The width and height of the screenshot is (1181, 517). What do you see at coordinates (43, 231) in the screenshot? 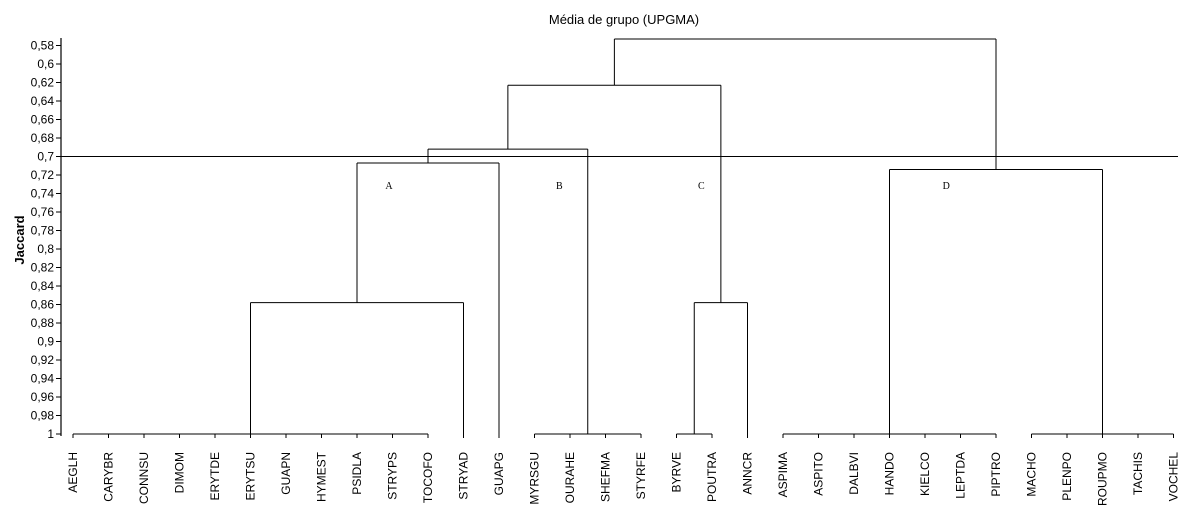
I see `y-tick-label: 0,78` at bounding box center [43, 231].